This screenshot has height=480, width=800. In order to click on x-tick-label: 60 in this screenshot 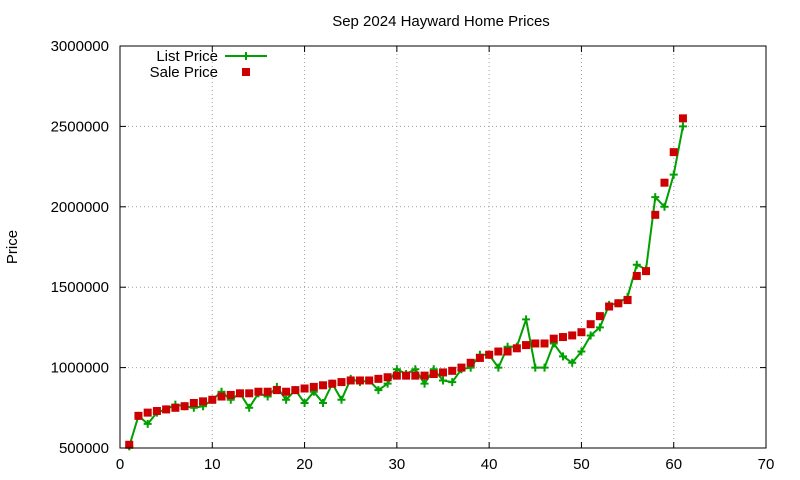, I will do `click(673, 464)`.